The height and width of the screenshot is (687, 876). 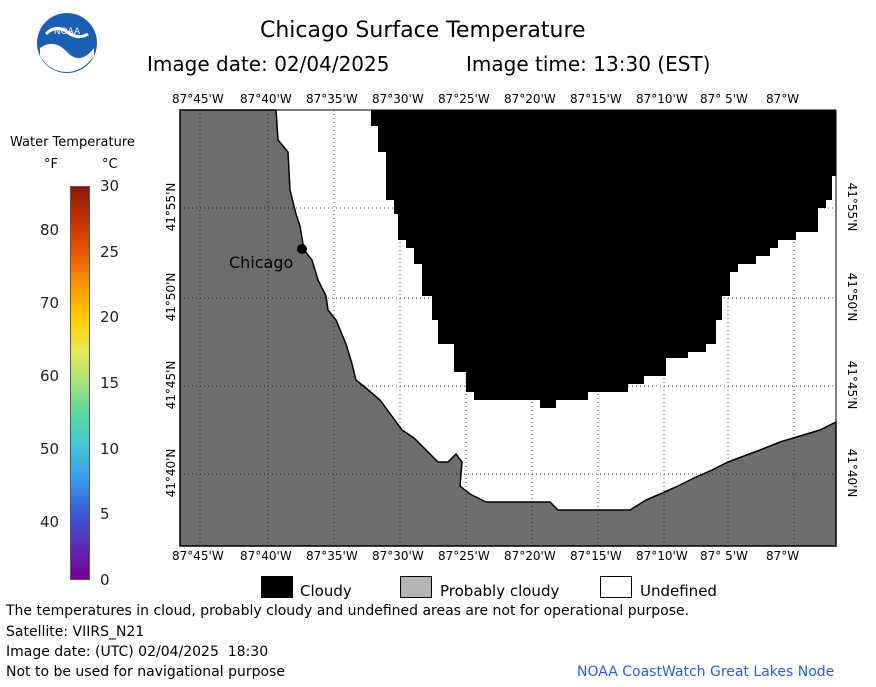 What do you see at coordinates (500, 591) in the screenshot?
I see `legend-probably-cloudy-label: Probably cloudy` at bounding box center [500, 591].